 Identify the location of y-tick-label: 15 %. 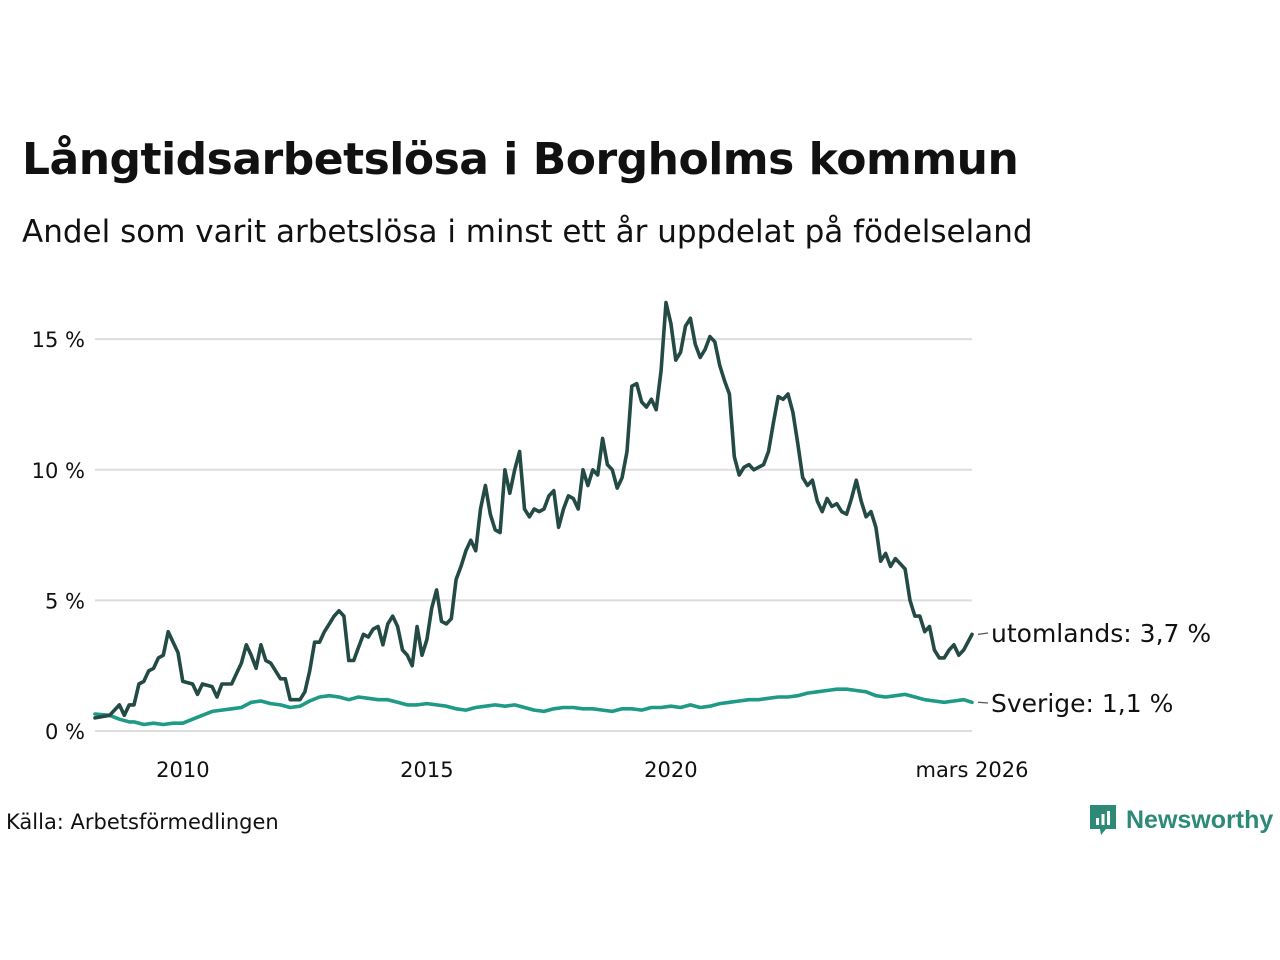
(58, 340).